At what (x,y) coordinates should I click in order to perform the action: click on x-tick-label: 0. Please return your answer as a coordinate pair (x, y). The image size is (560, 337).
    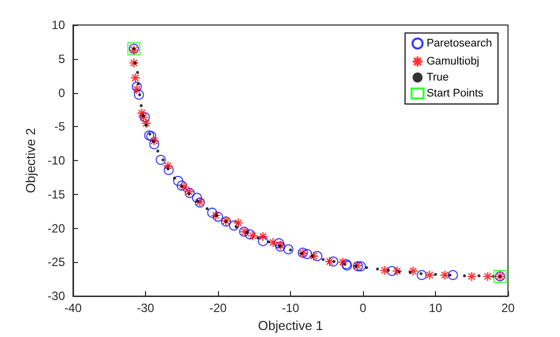
    Looking at the image, I should click on (363, 308).